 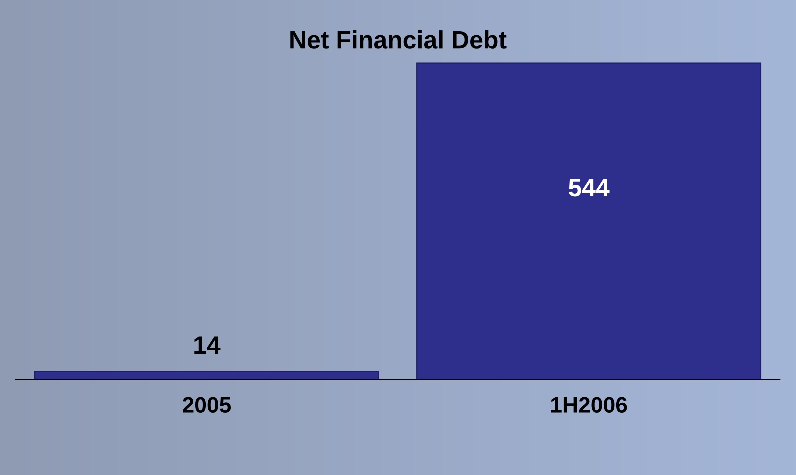 What do you see at coordinates (207, 345) in the screenshot?
I see `data-label: 14` at bounding box center [207, 345].